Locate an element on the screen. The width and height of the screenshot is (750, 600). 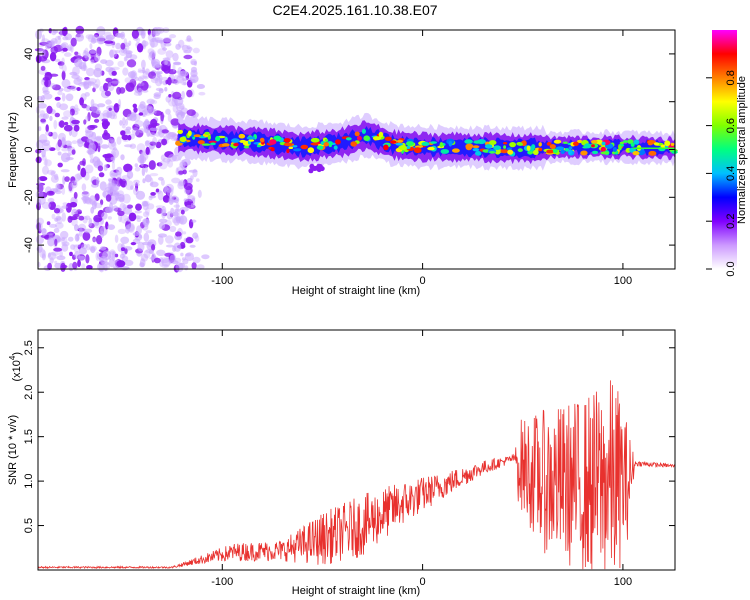
snr-y-tick-label: 2.0 is located at coordinates (29, 392).